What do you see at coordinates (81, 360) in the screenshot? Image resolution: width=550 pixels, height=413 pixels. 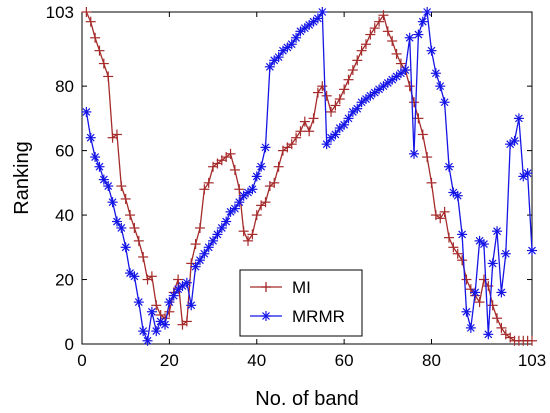 I see `x-tick-label: 0` at bounding box center [81, 360].